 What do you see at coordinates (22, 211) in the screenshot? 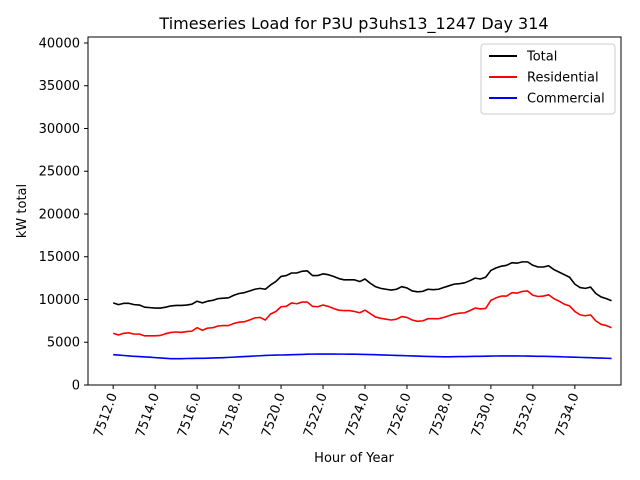
I see `y-axis-title: kW total` at bounding box center [22, 211].